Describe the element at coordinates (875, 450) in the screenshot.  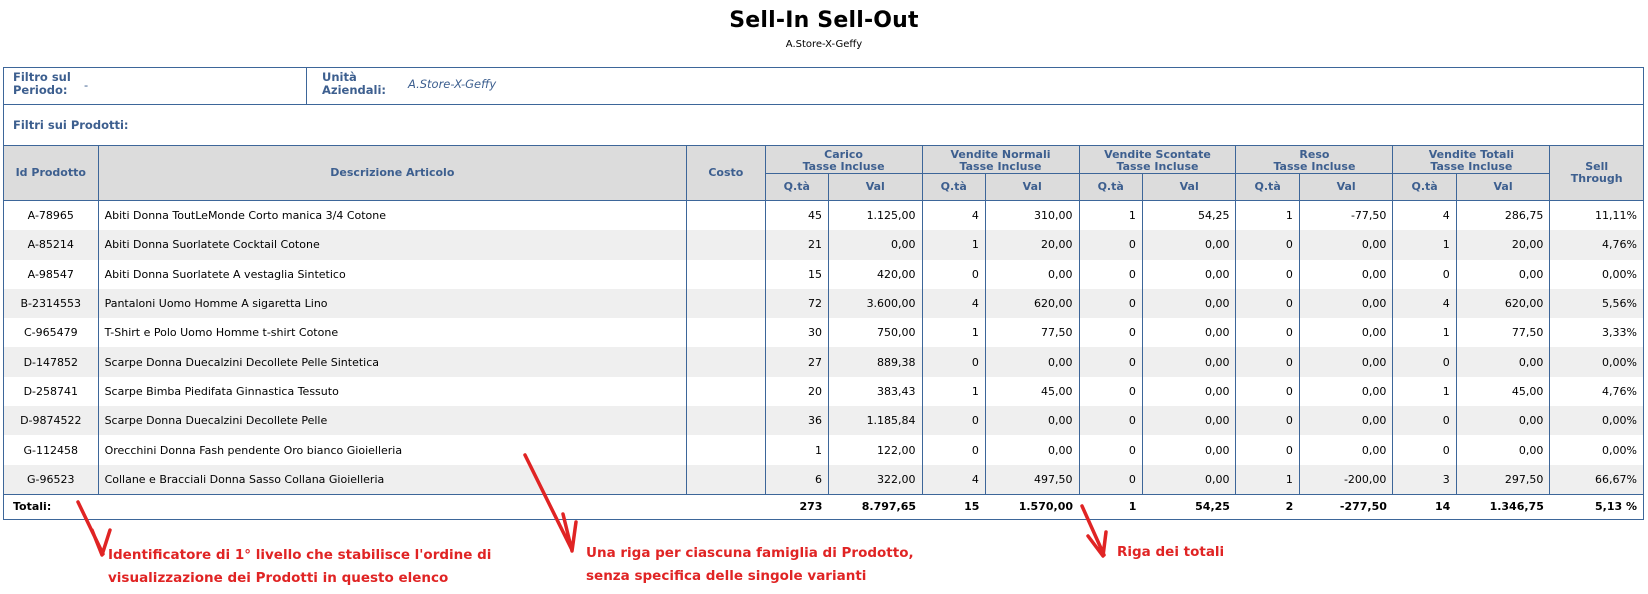
I see `cell-carico-val: 122,00` at that location.